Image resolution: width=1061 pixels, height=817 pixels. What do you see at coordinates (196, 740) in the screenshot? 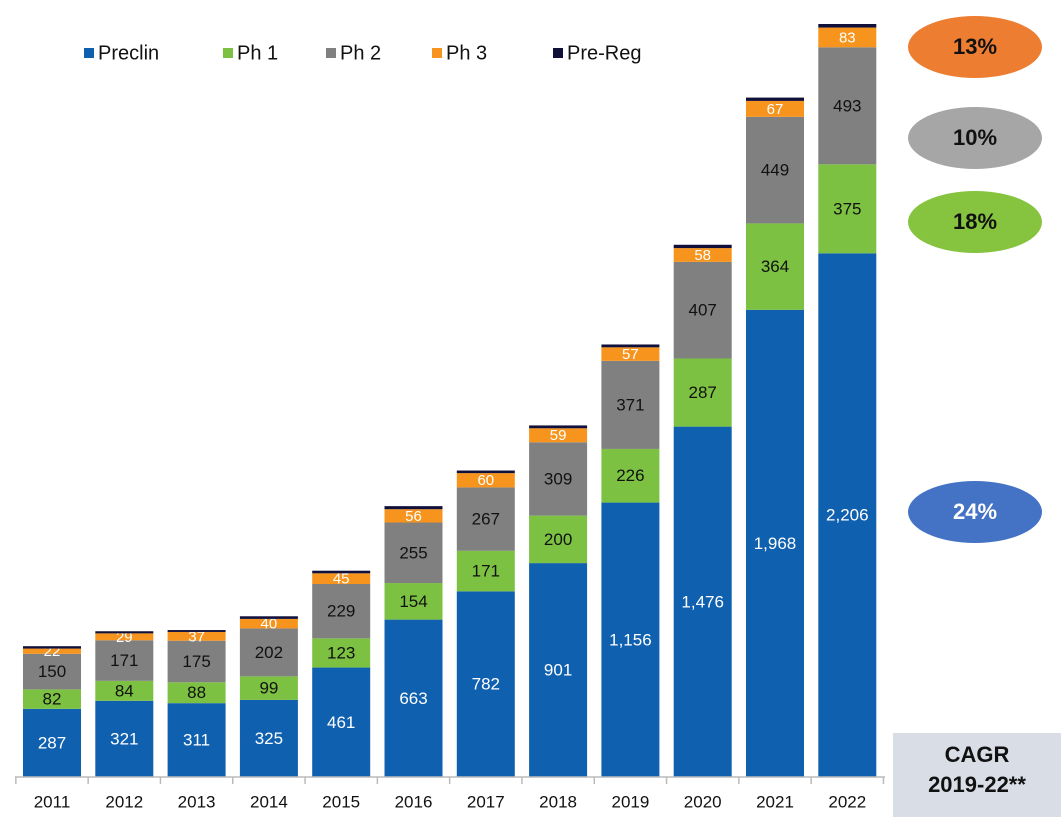
I see `data-label: 311` at bounding box center [196, 740].